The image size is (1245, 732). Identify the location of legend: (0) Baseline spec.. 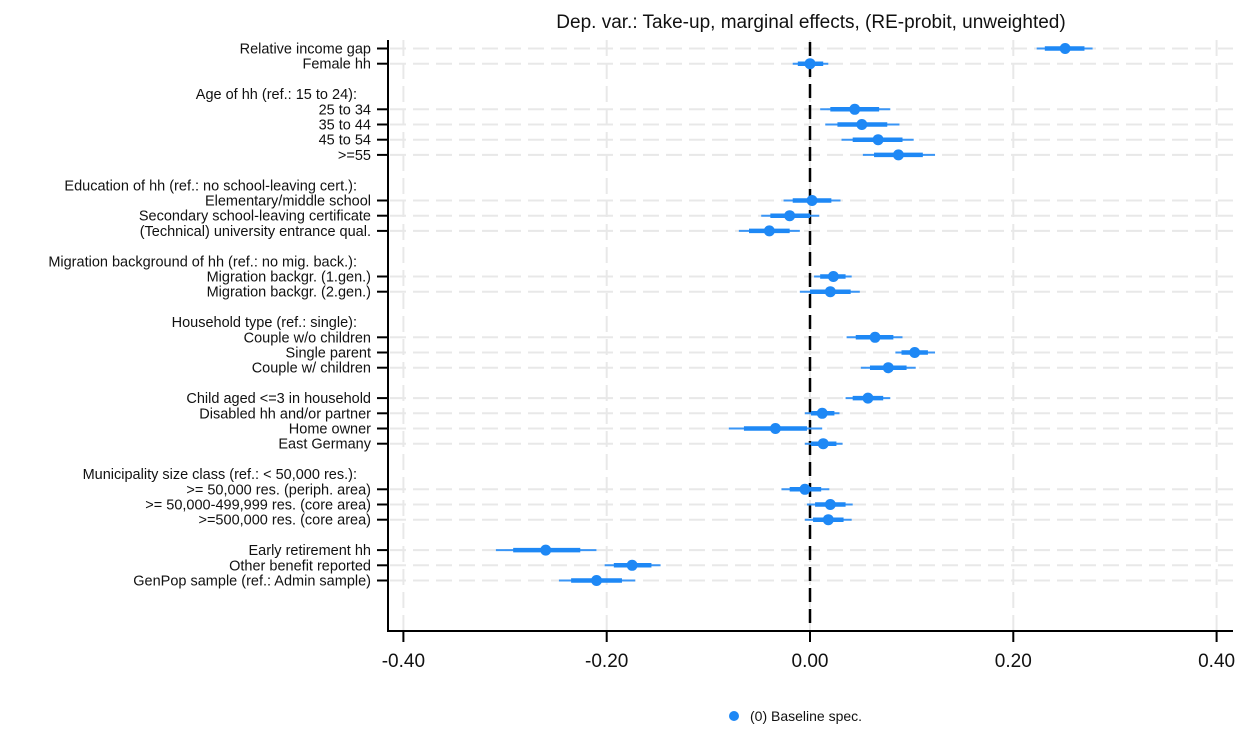
(795, 716).